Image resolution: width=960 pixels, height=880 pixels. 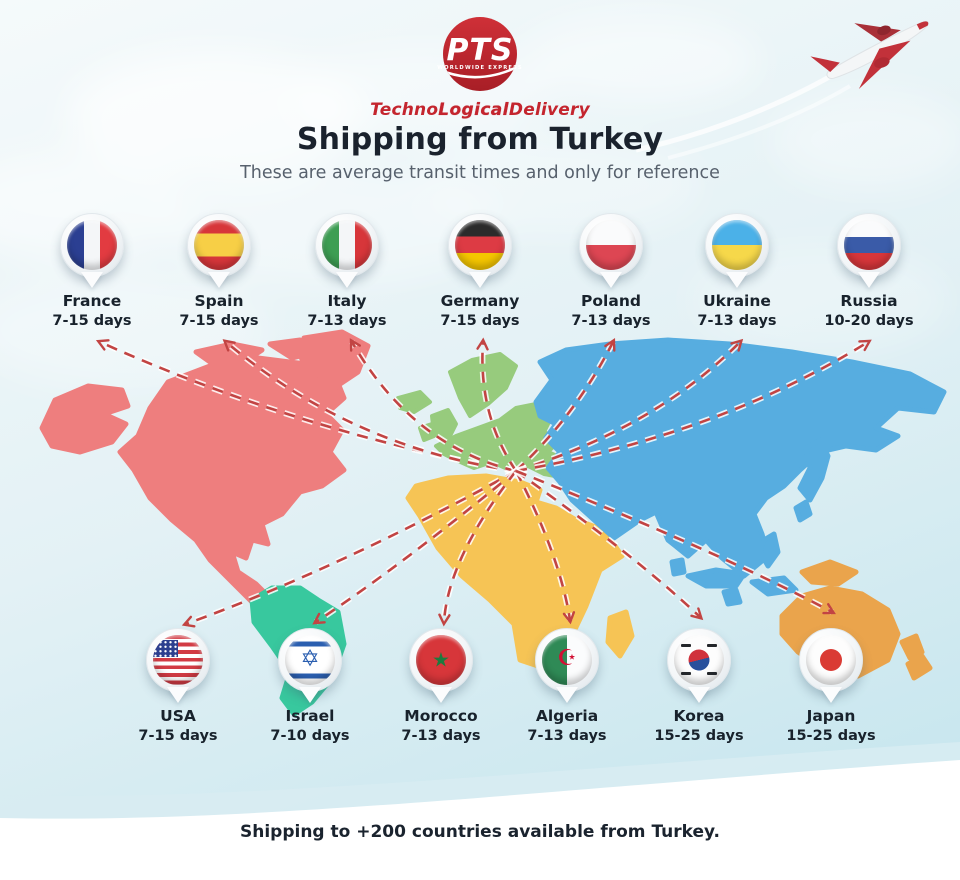 I want to click on country-name: Russia, so click(x=869, y=301).